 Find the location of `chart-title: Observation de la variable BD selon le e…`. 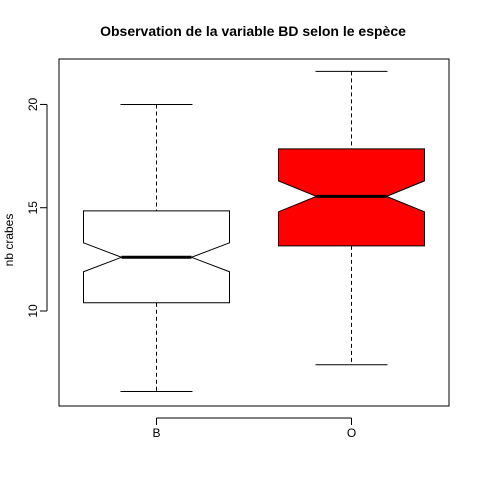

chart-title: Observation de la variable BD selon le e… is located at coordinates (253, 31).